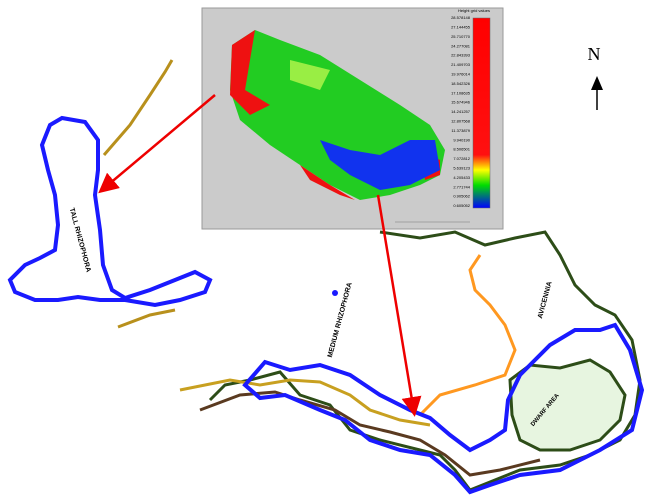 This screenshot has height=499, width=650. Describe the element at coordinates (481, 113) in the screenshot. I see `color-bar` at that location.